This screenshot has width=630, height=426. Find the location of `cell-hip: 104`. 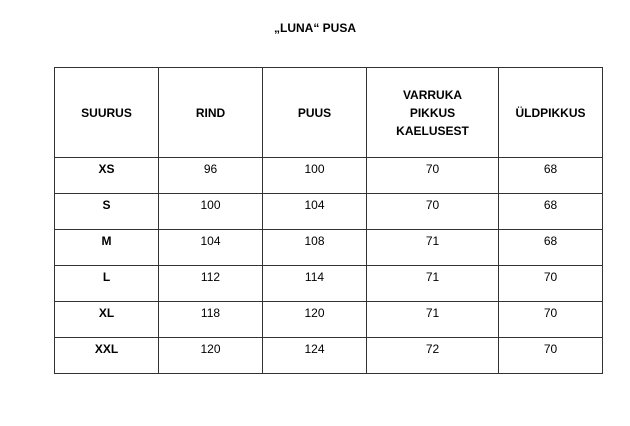

cell-hip: 104 is located at coordinates (314, 211).